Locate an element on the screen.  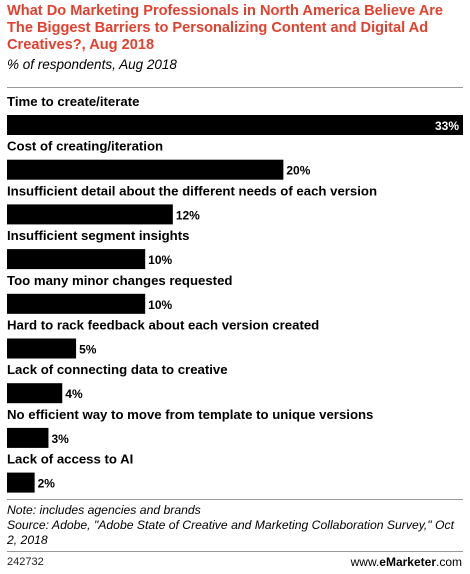
chart-subtitle: % of respondents, Aug 2018 is located at coordinates (92, 64).